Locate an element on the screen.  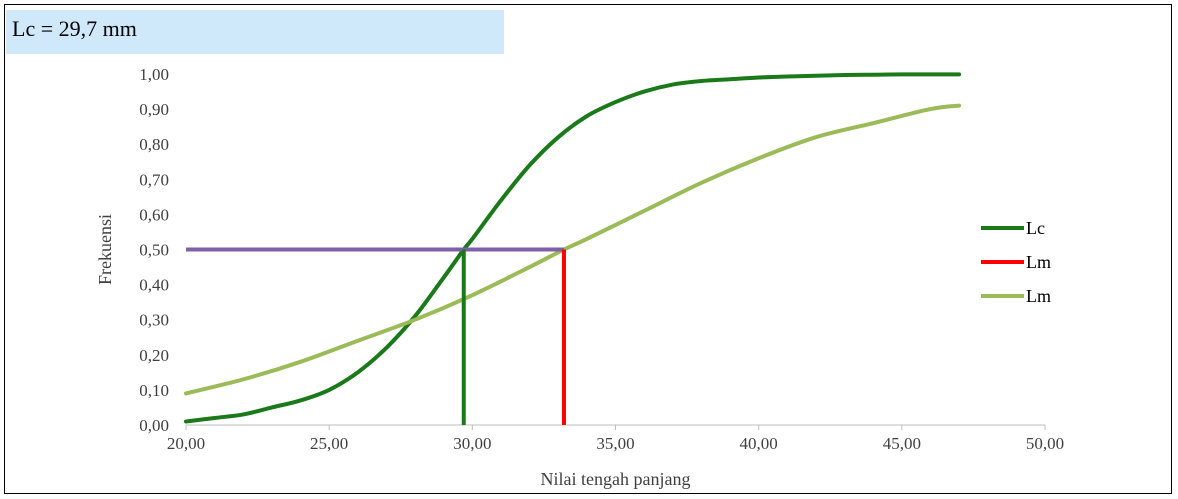
banner-text: Lc = 29,7 mm is located at coordinates (74, 28).